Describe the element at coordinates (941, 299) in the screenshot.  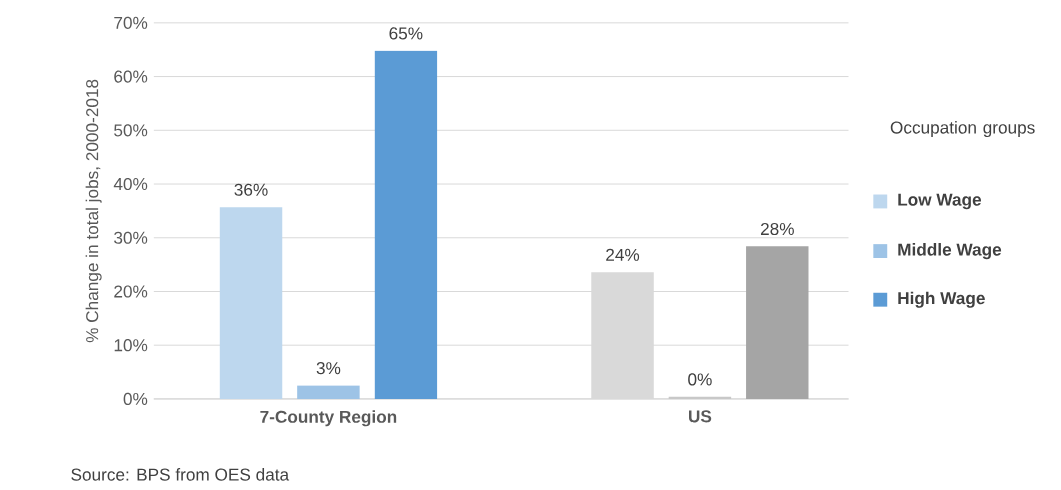
I see `legend-label: High Wage` at that location.